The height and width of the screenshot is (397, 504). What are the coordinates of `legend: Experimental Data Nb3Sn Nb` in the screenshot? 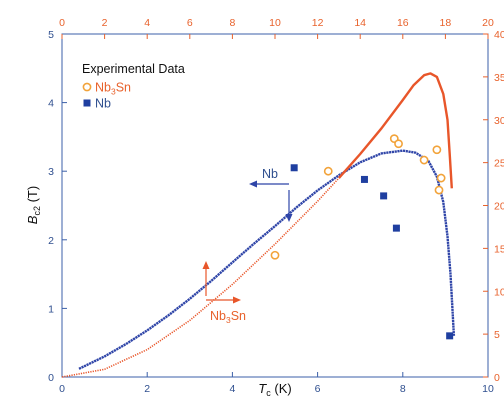 It's located at (133, 86).